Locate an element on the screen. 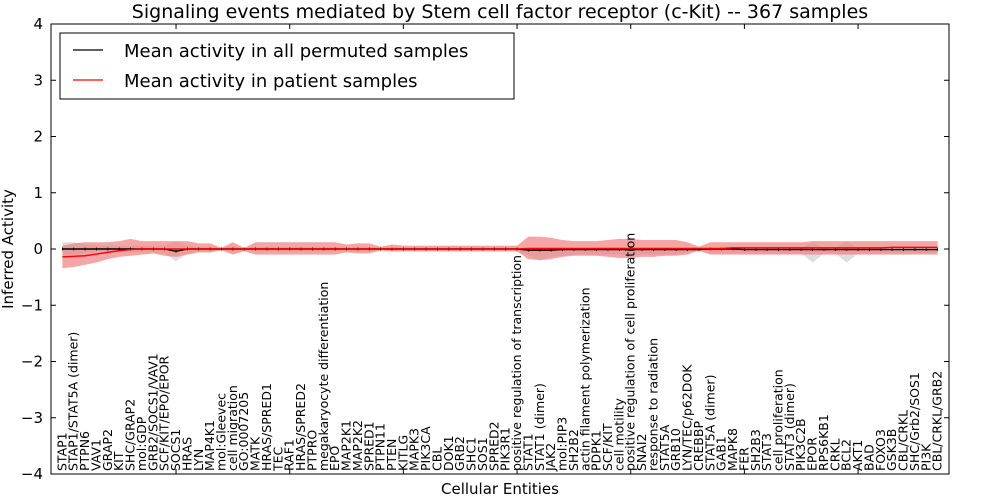  x-tick-label: JAK2 is located at coordinates (550, 457).